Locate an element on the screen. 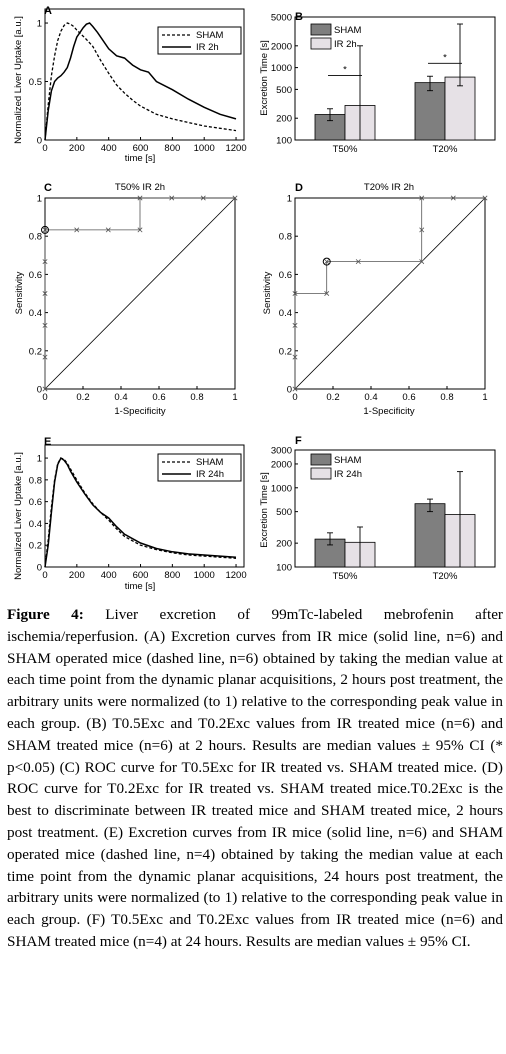  legend-f: SHAM IR 24h is located at coordinates (336, 466).